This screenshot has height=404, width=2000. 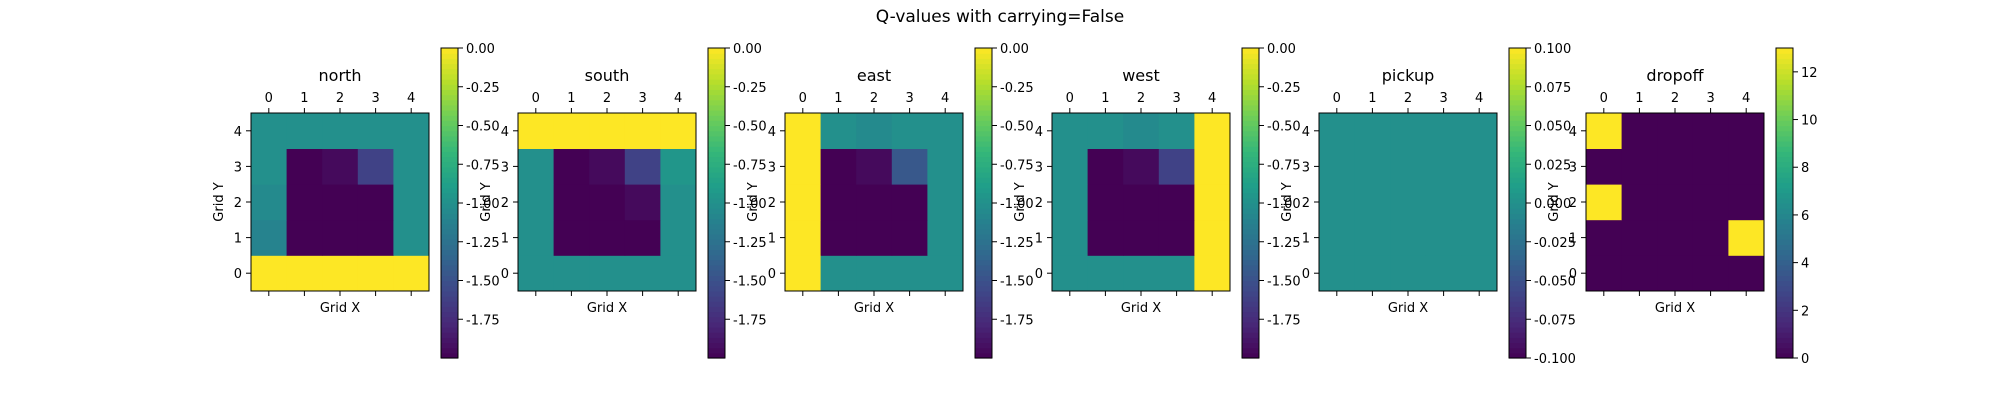 What do you see at coordinates (1284, 204) in the screenshot?
I see `colorbar-tick-label: -1.00` at bounding box center [1284, 204].